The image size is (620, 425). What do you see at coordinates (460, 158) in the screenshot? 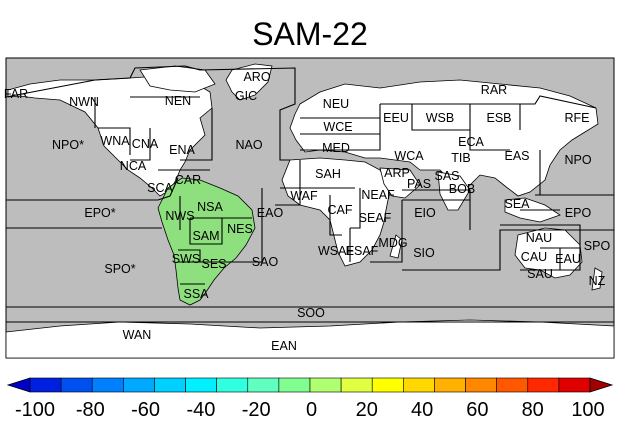
I see `region-label-tib: TIB` at bounding box center [460, 158].